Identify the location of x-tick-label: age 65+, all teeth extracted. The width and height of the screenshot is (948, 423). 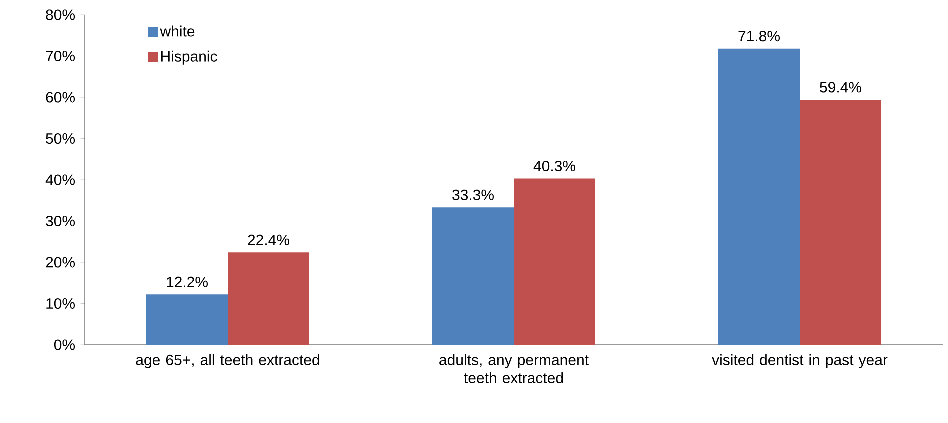
(228, 361).